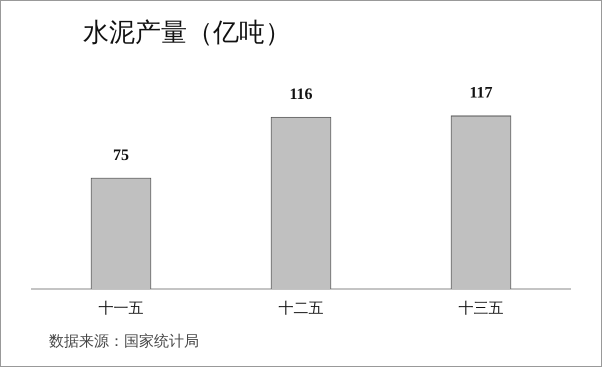  What do you see at coordinates (301, 309) in the screenshot?
I see `x-tick-label: 十二五` at bounding box center [301, 309].